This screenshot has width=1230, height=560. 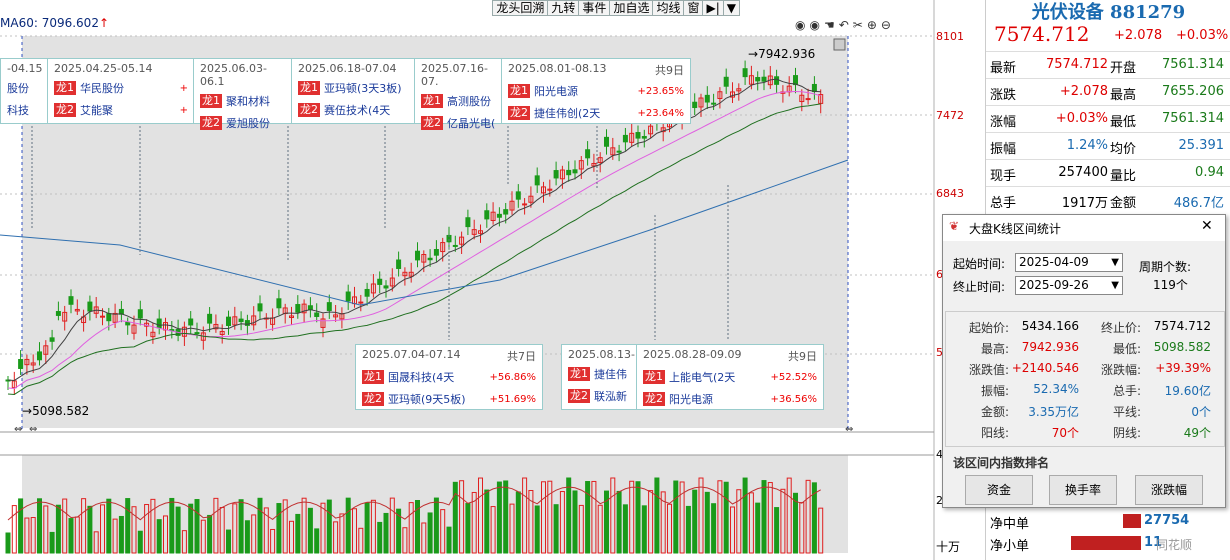 What do you see at coordinates (1207, 226) in the screenshot?
I see `close-icon: ✕` at bounding box center [1207, 226].